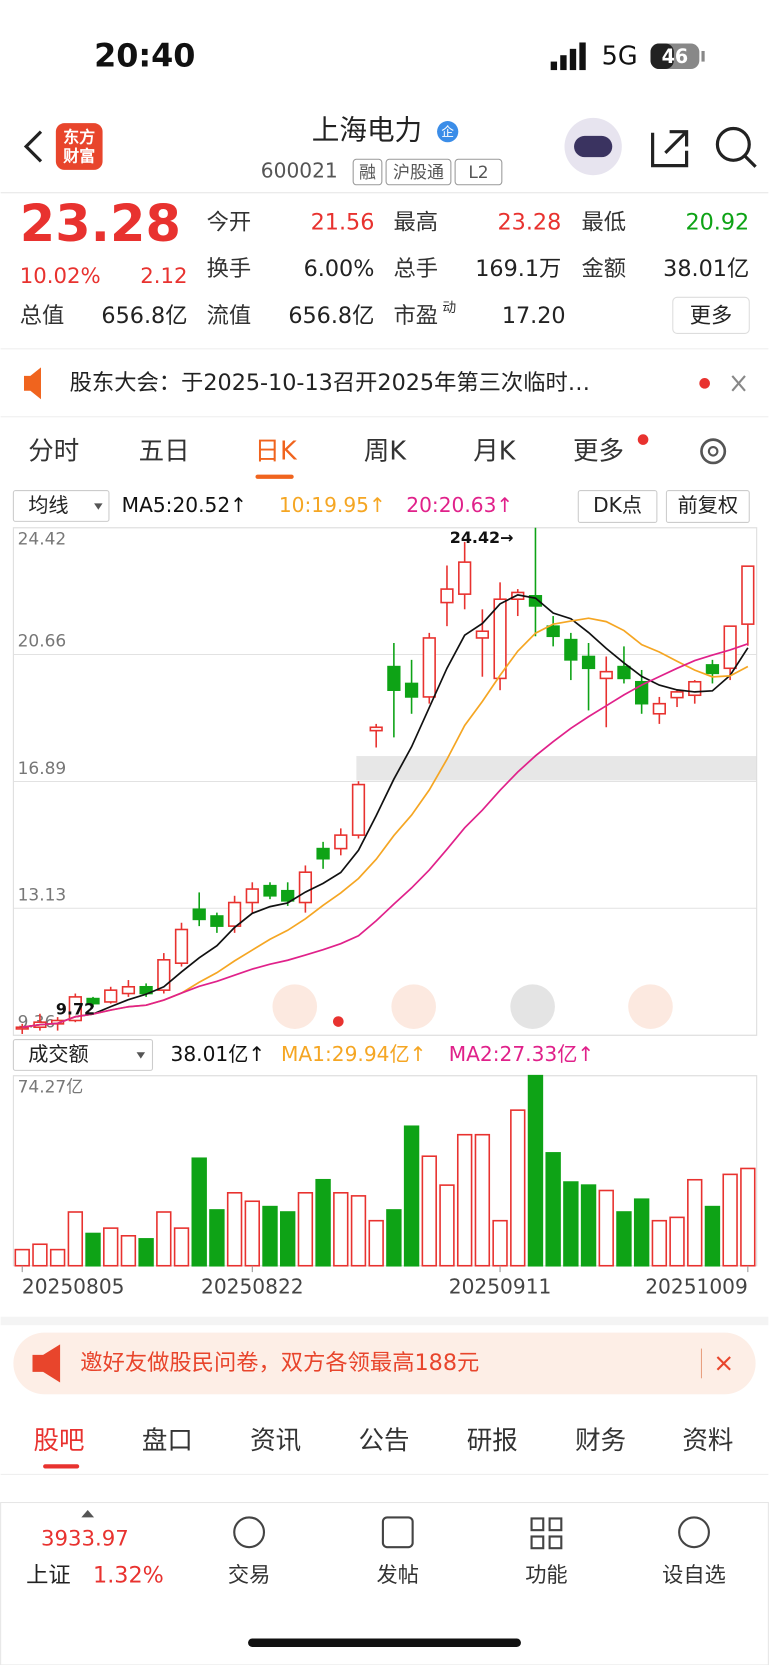  What do you see at coordinates (42, 316) in the screenshot?
I see `field-label: 总值` at bounding box center [42, 316].